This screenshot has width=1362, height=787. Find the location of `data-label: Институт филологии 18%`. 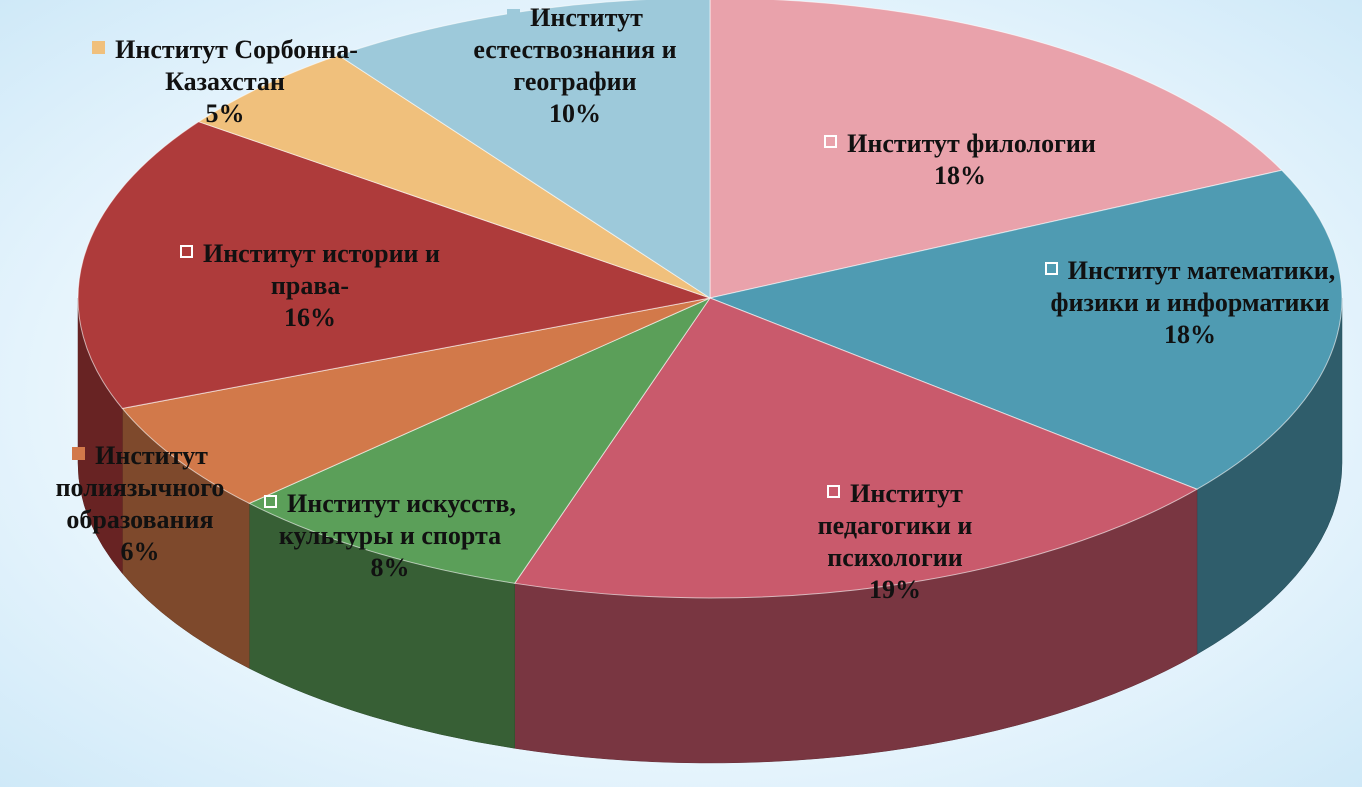

data-label: Институт филологии 18% is located at coordinates (960, 160).